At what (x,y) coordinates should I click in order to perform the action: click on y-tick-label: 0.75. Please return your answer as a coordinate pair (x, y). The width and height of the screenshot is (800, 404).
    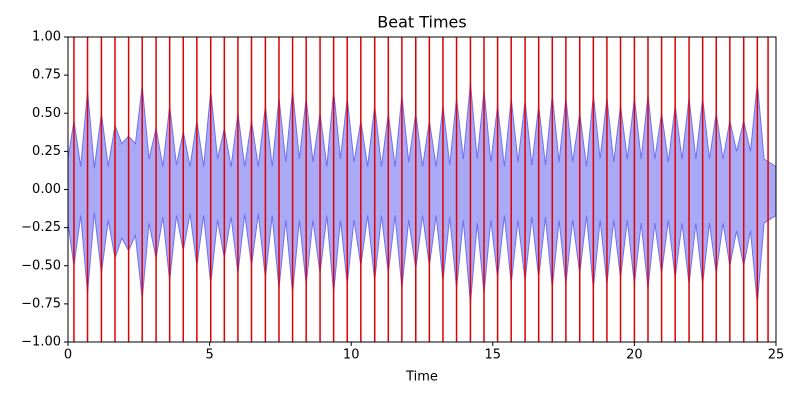
    Looking at the image, I should click on (46, 75).